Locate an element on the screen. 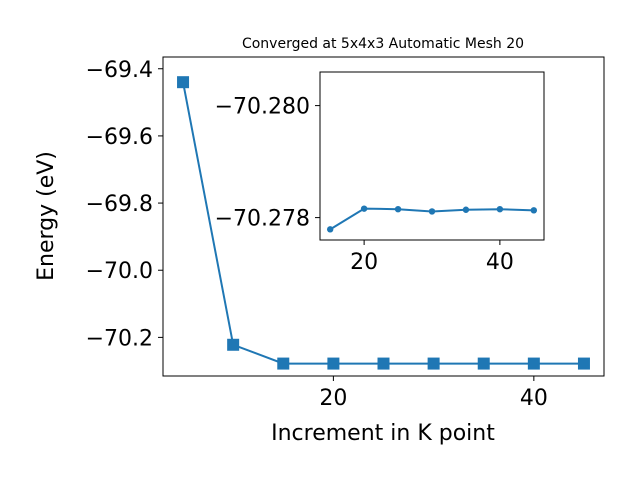  inset-x-ticks: 20 40 is located at coordinates (432, 257).